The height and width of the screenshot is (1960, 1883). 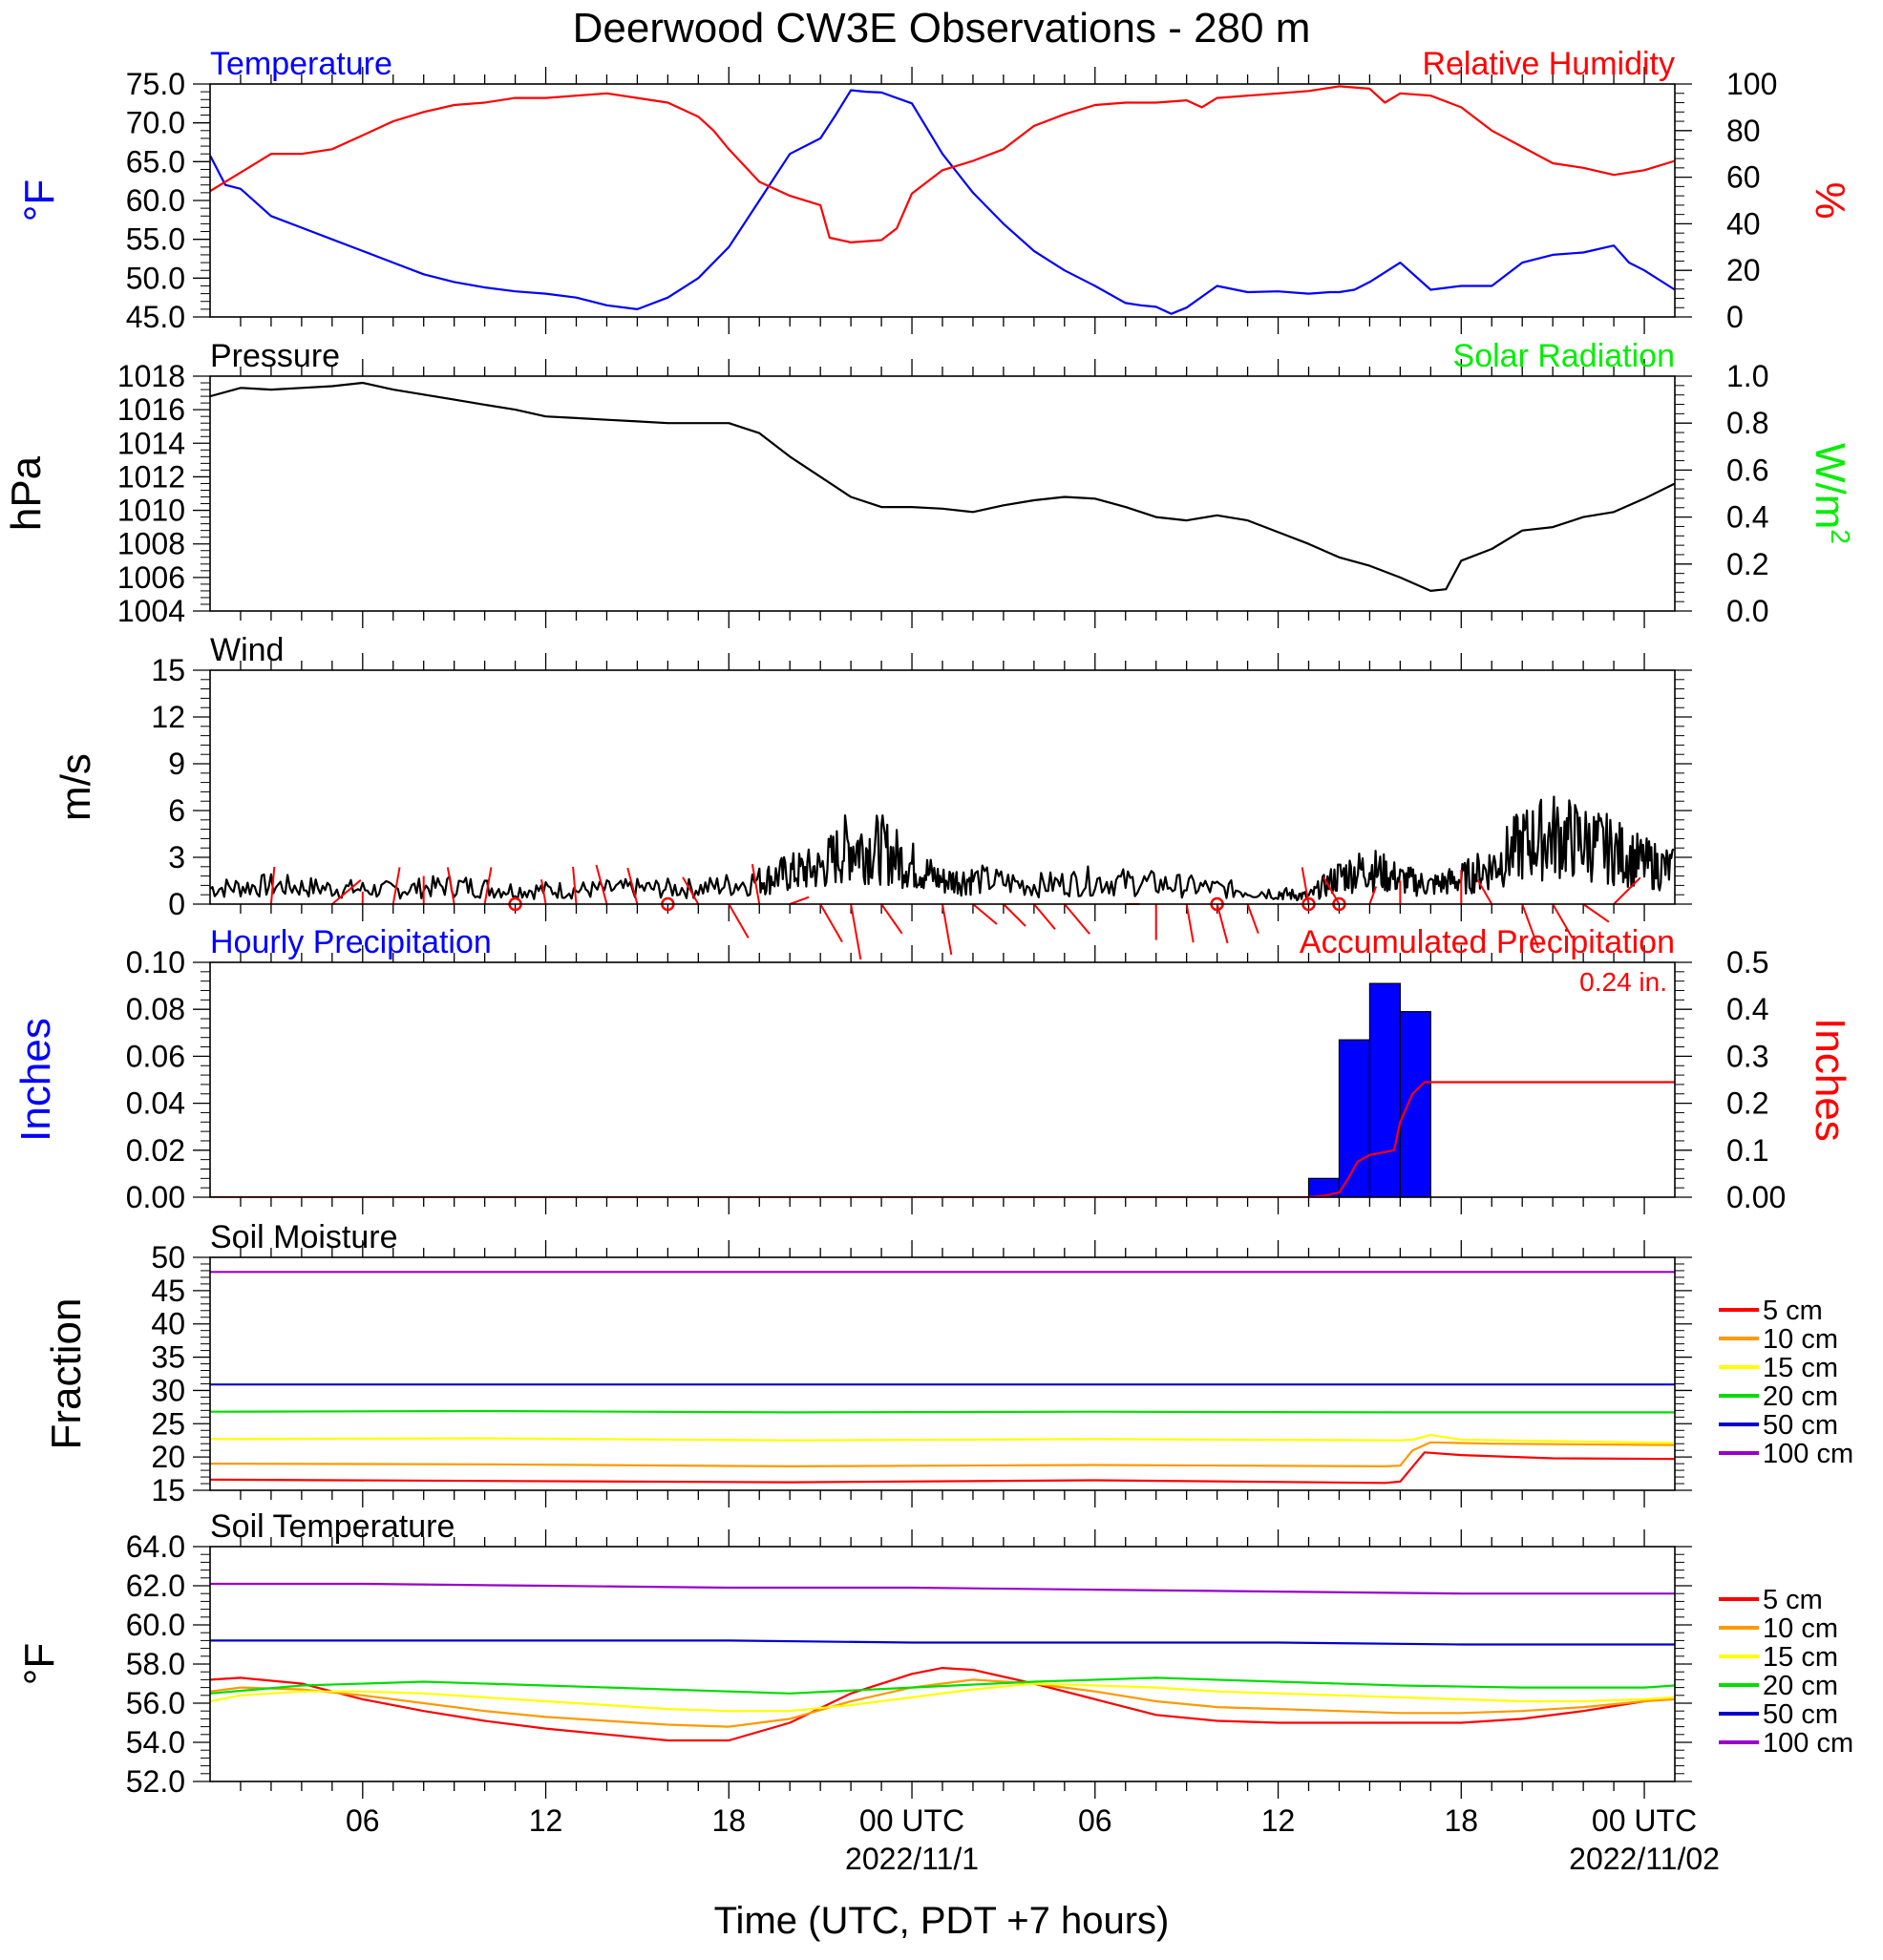 What do you see at coordinates (332, 1526) in the screenshot?
I see `panel-title-left: Soil Temperature` at bounding box center [332, 1526].